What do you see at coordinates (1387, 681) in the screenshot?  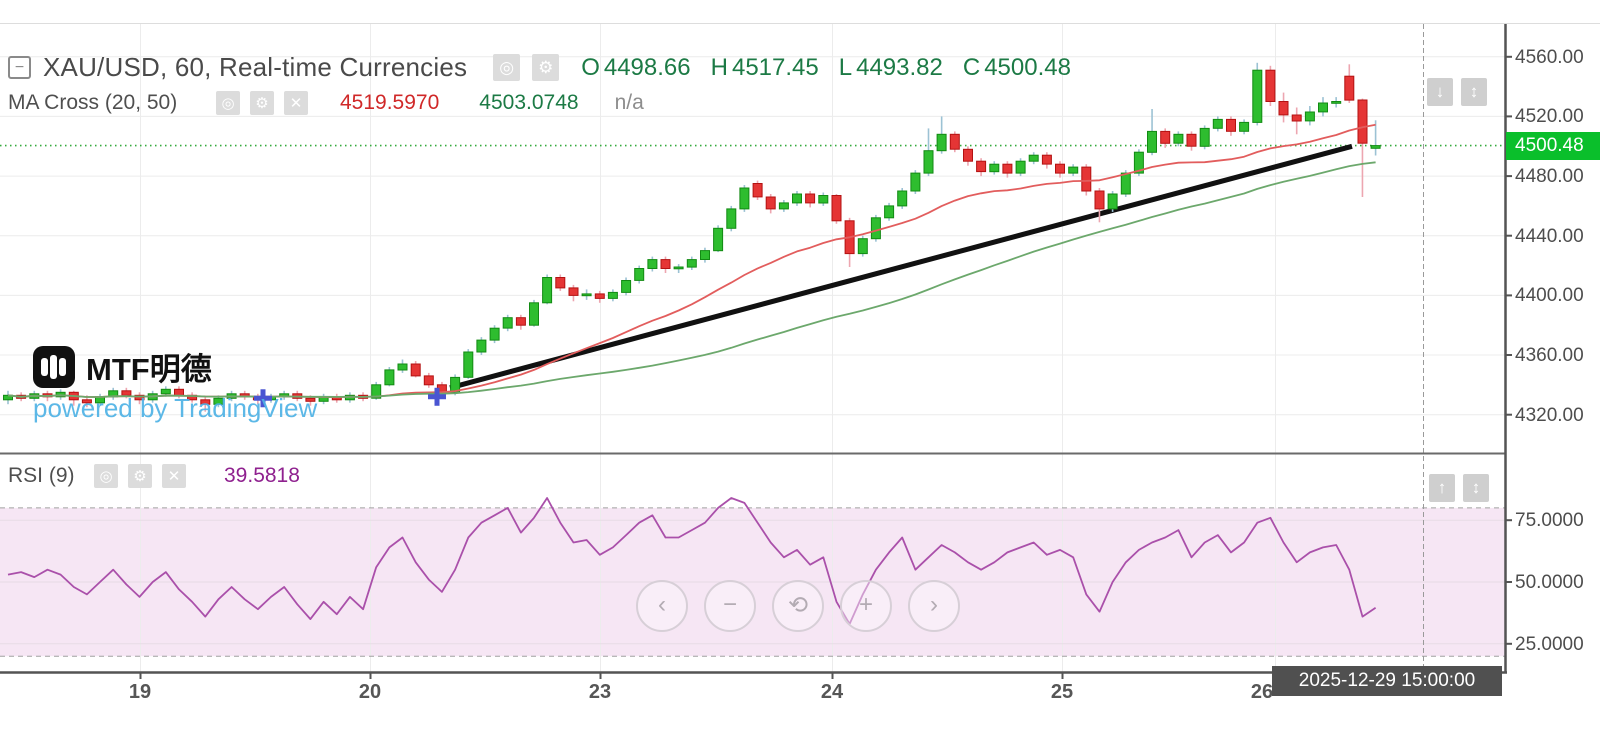 I see `crosshair-time-badge: 2025-12-29 15:00:00` at bounding box center [1387, 681].